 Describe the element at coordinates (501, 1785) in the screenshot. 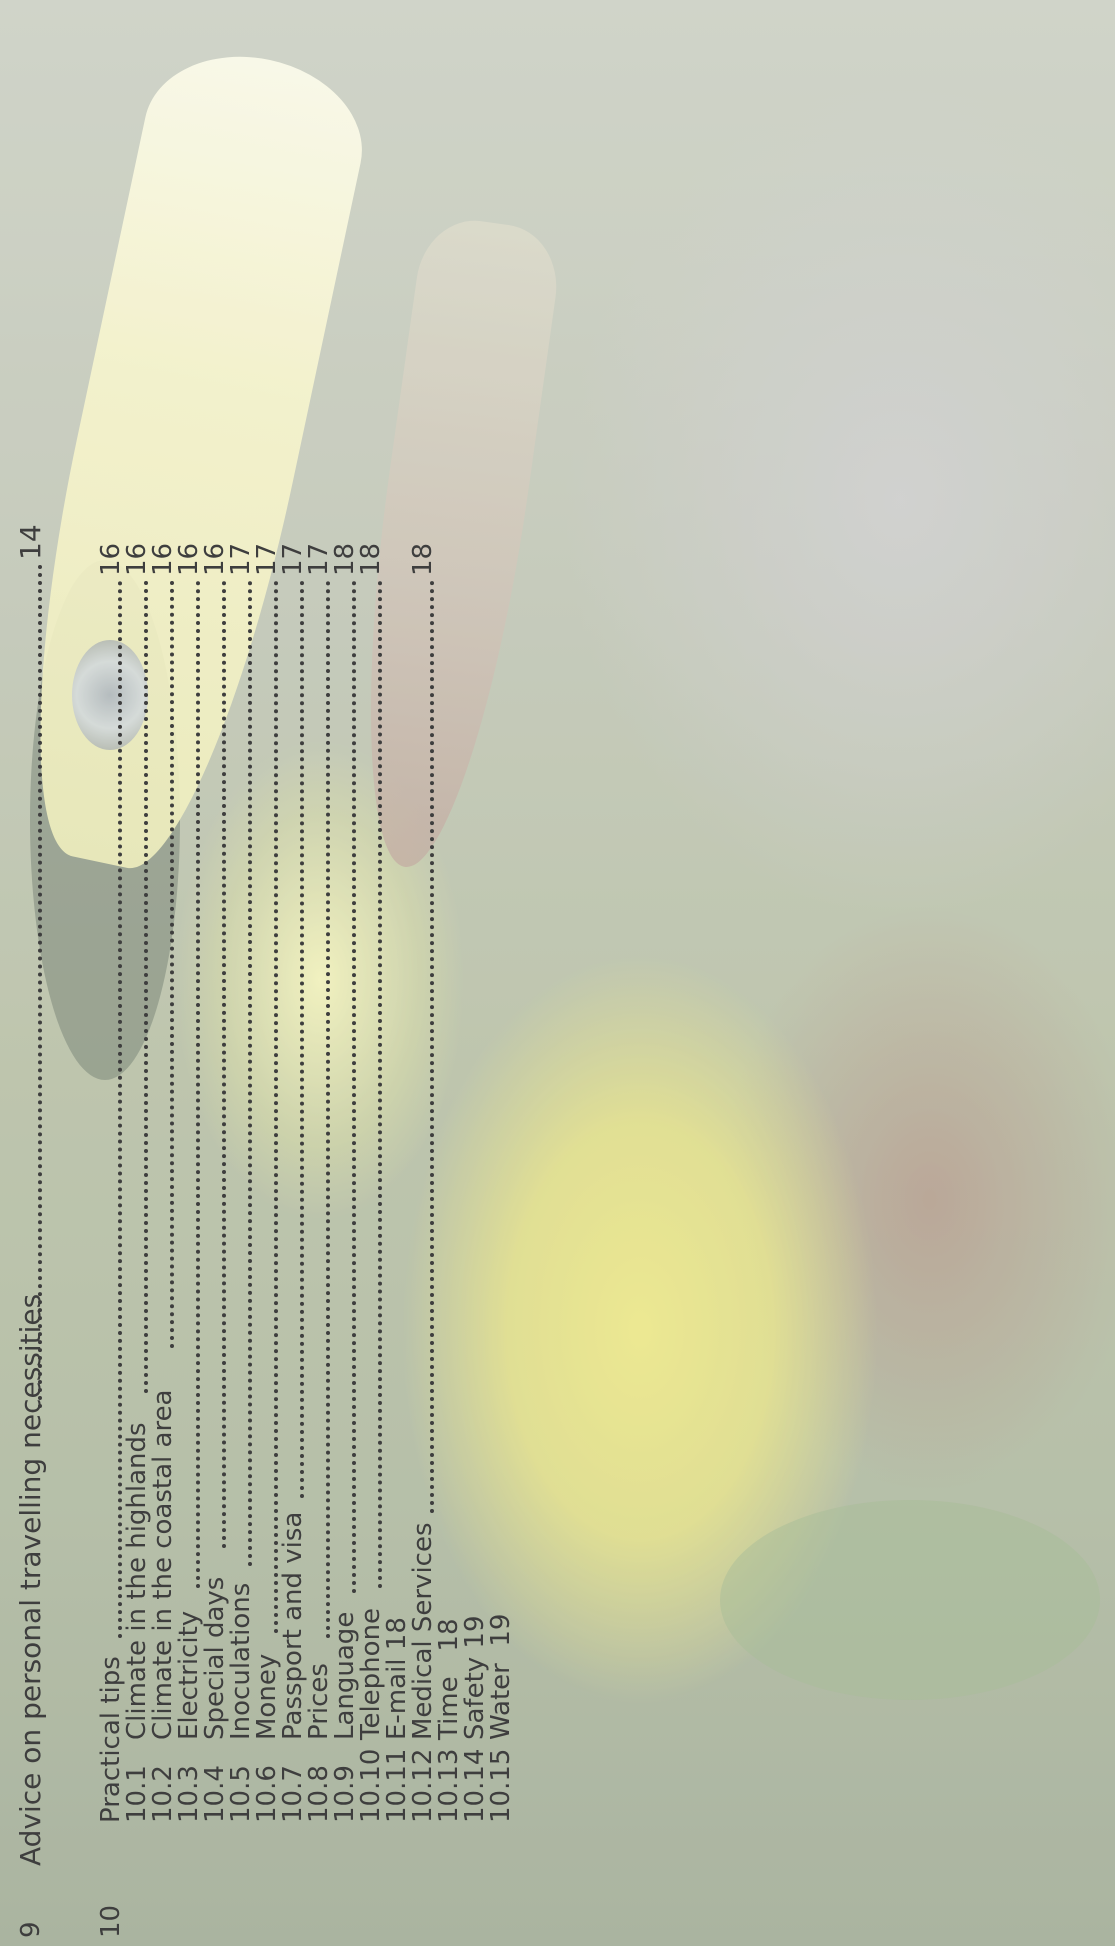

I see `toc-number: 10.15` at that location.